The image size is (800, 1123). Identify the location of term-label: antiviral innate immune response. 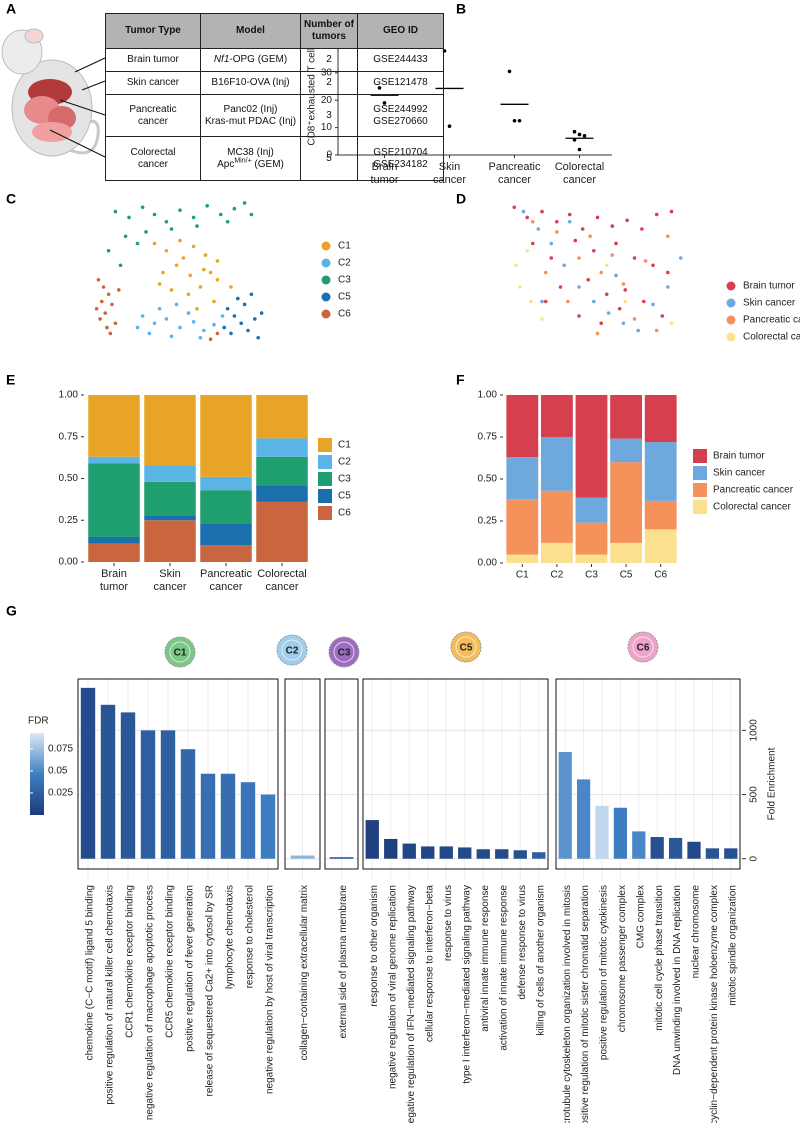
(485, 958).